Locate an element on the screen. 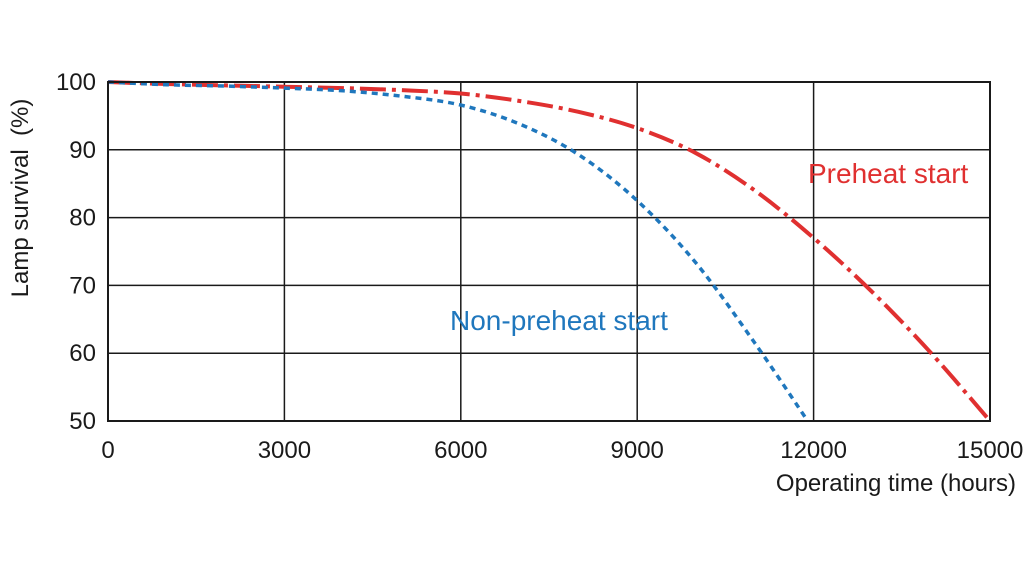  y-tick-label: 90 is located at coordinates (82, 150).